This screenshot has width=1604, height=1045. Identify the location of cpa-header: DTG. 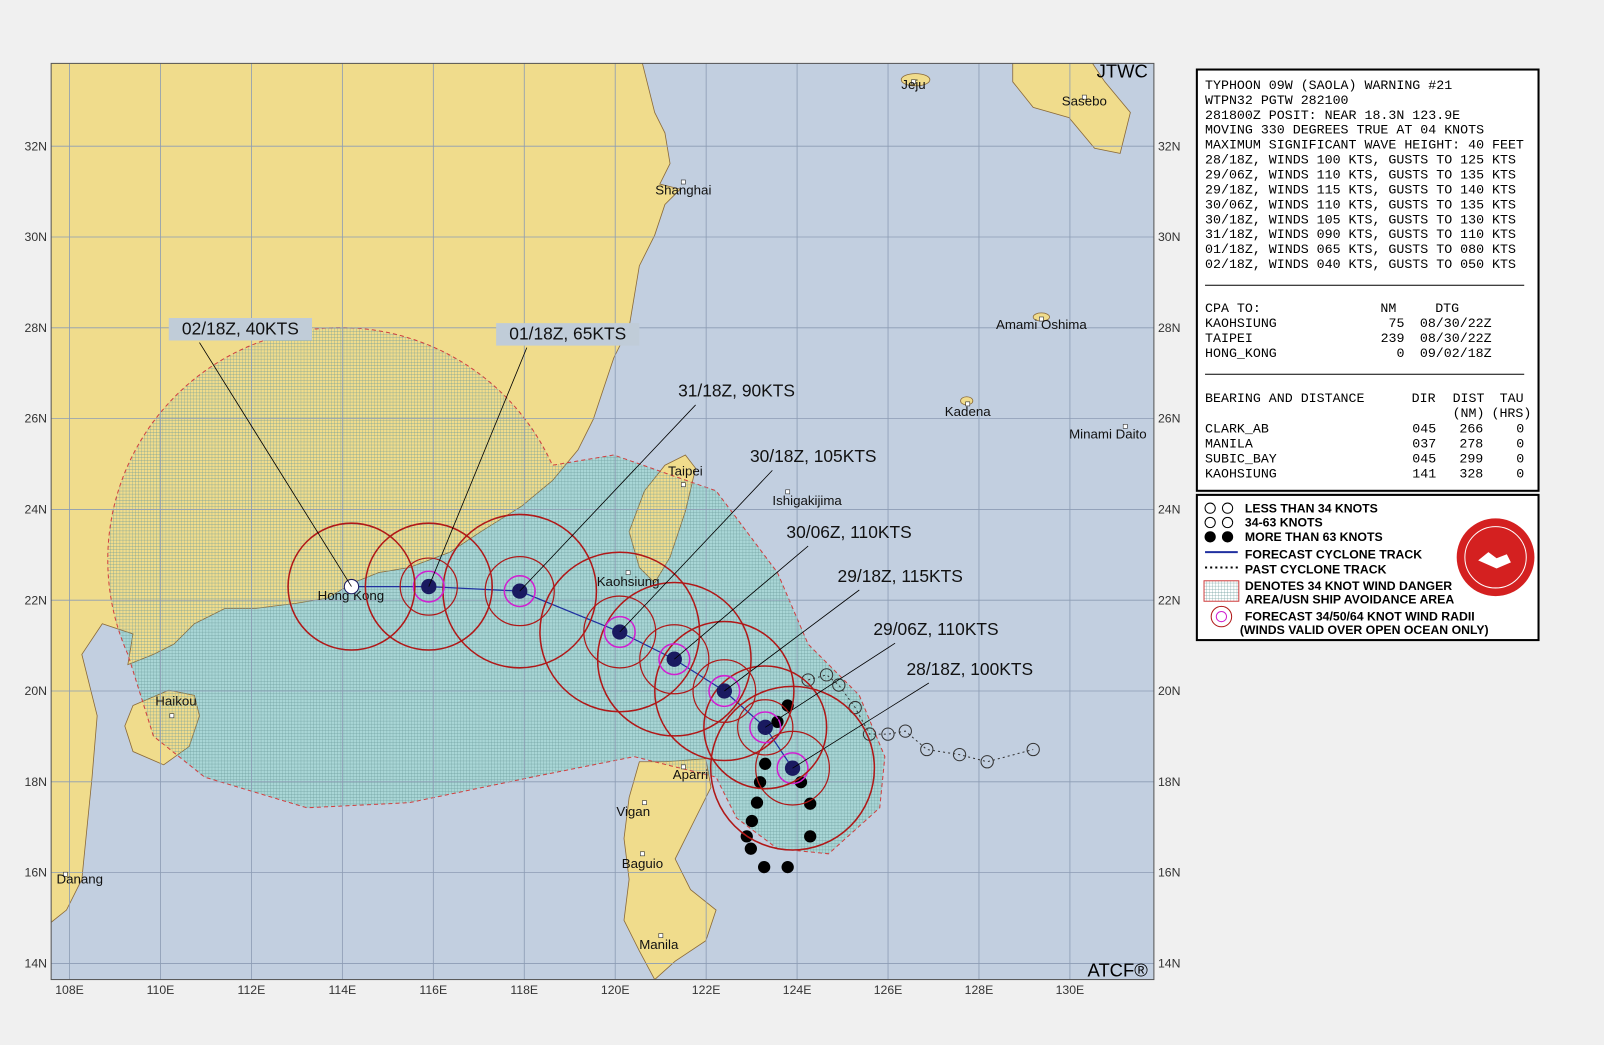
(1447, 308).